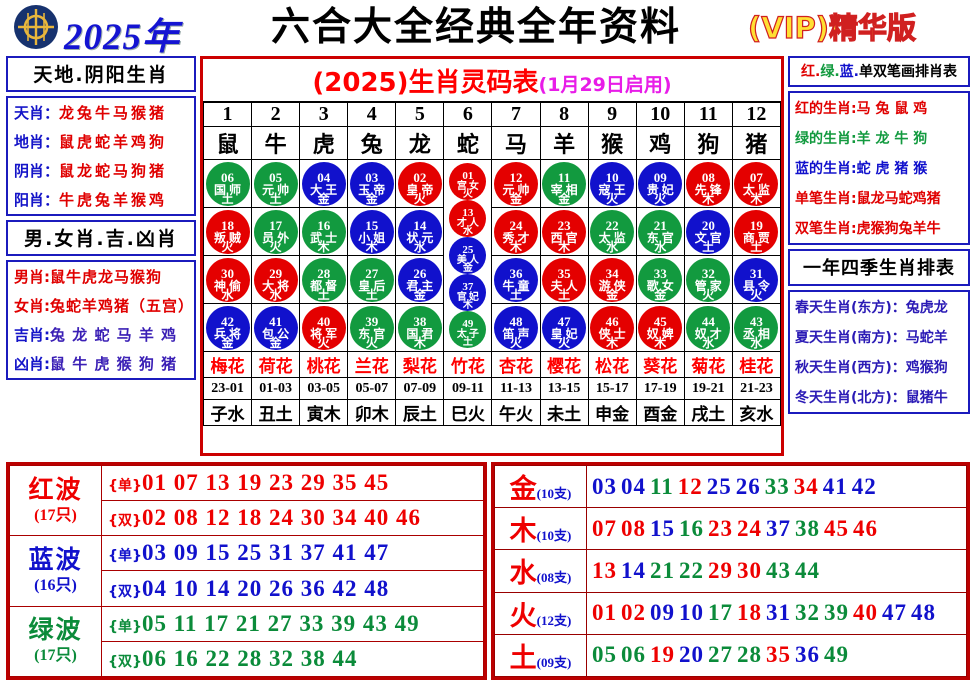  What do you see at coordinates (660, 183) in the screenshot?
I see `zodiac-ball: 09 贵妃火` at bounding box center [660, 183].